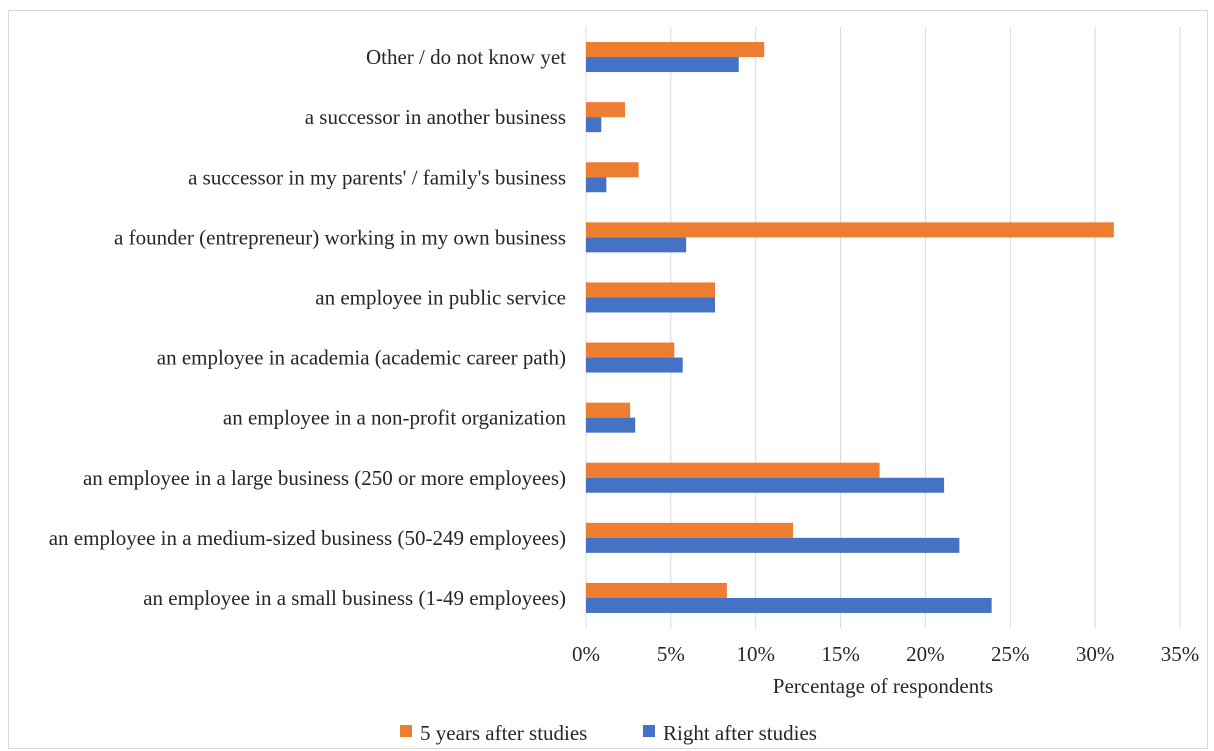  I want to click on legend-swatch-5-years, so click(406, 731).